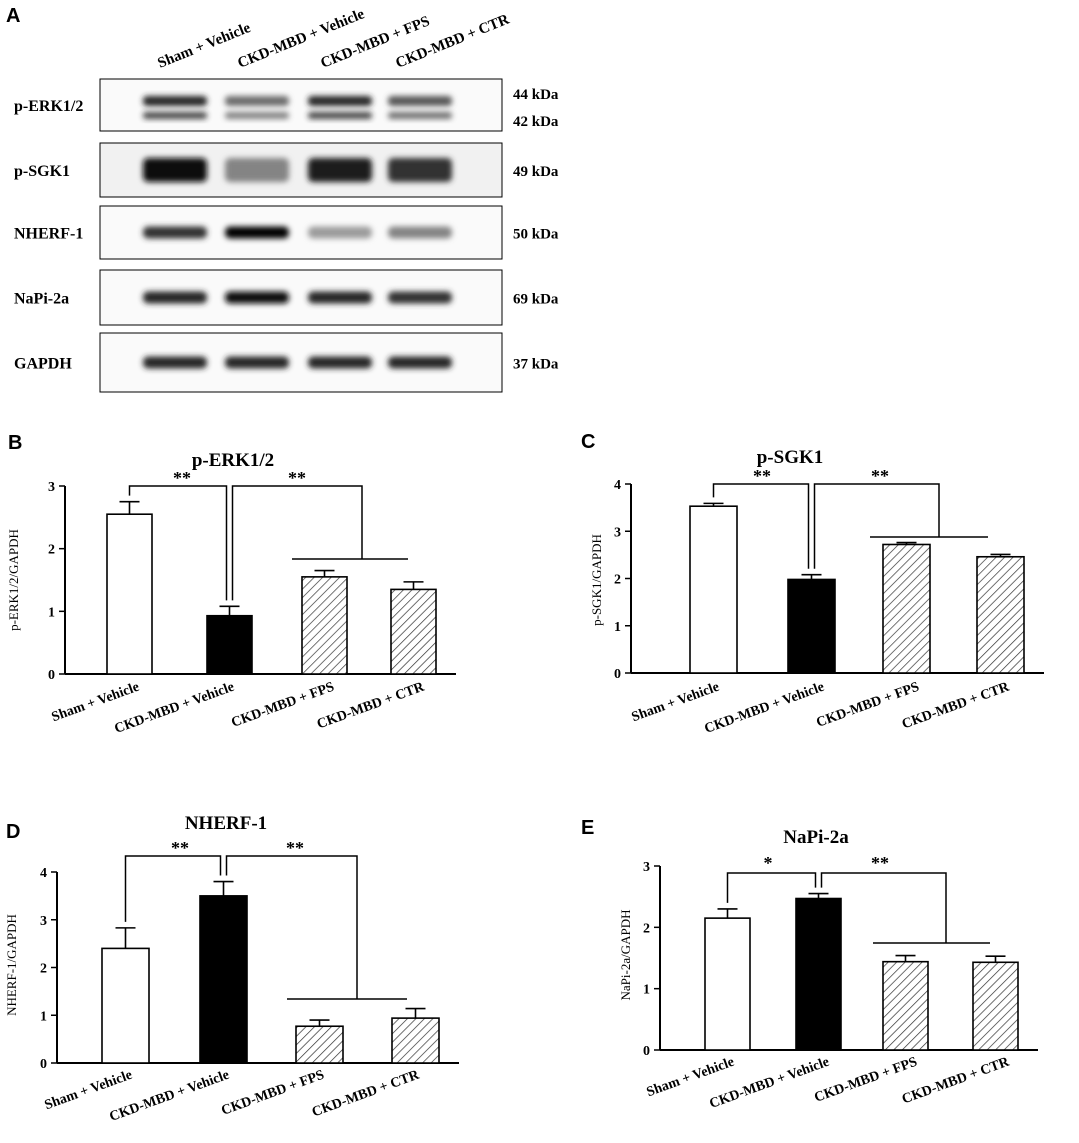 This screenshot has width=1079, height=1143. What do you see at coordinates (48, 234) in the screenshot?
I see `blot-row-label: NHERF-1` at bounding box center [48, 234].